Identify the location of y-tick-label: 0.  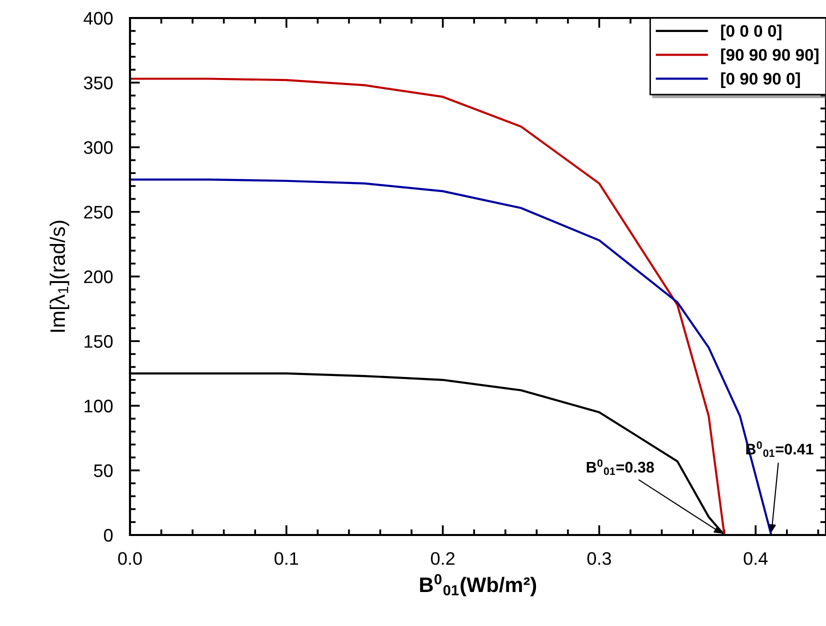
(108, 535).